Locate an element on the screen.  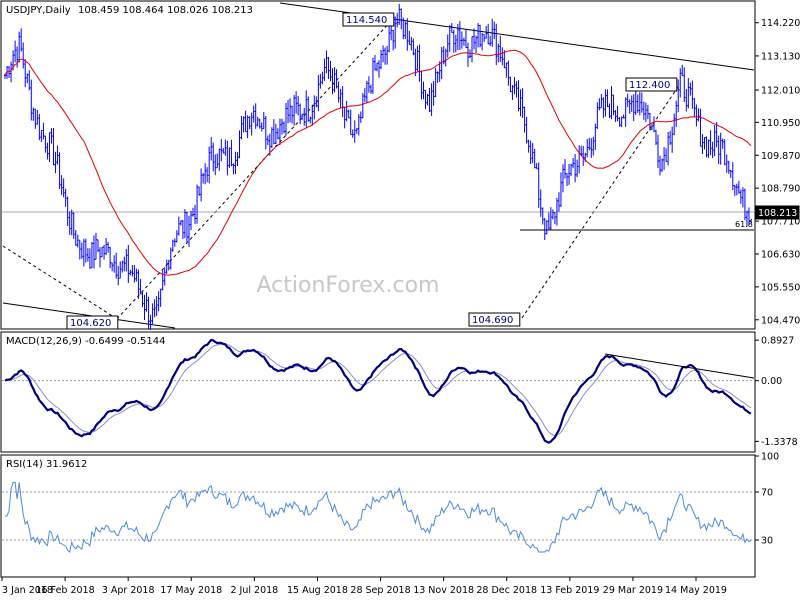
price-tick-label: 106.630 is located at coordinates (780, 254).